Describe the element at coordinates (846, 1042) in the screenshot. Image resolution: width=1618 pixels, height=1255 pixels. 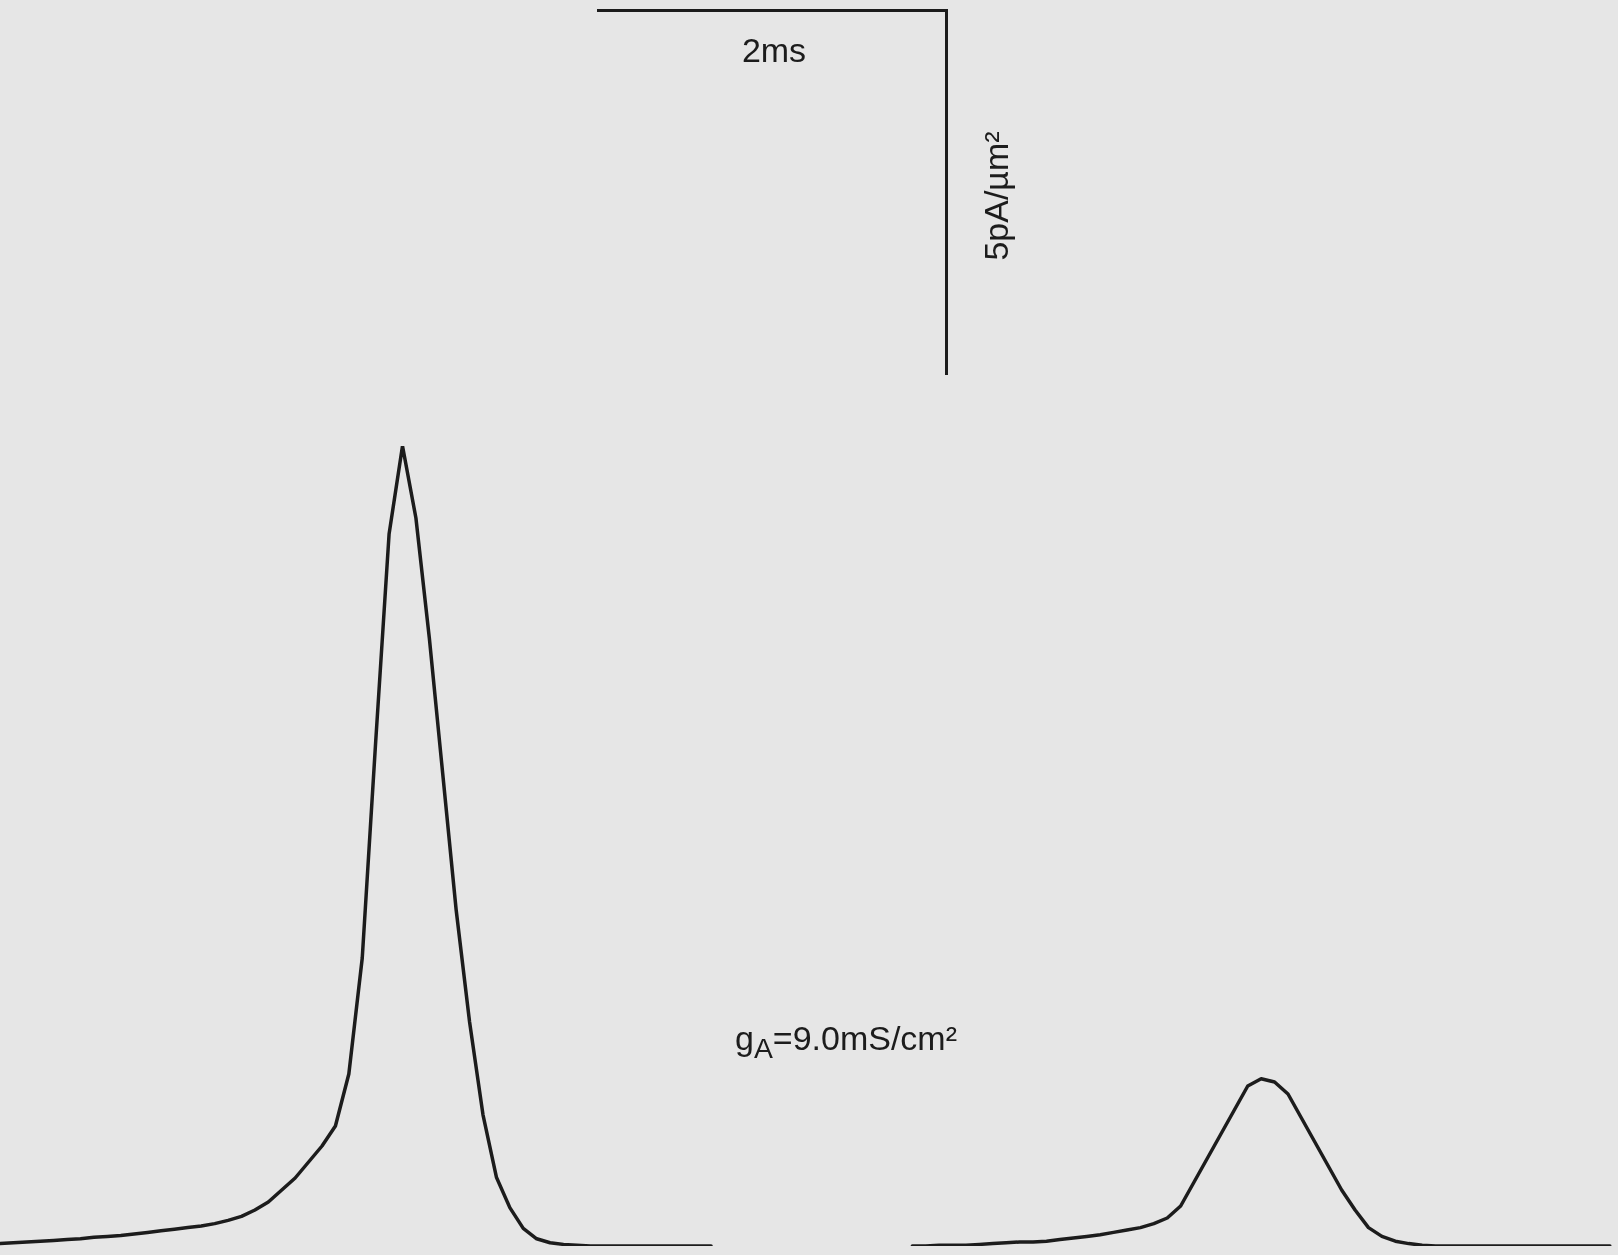
I see `annotation: g$_{A}$=9.0mS/cm²` at that location.